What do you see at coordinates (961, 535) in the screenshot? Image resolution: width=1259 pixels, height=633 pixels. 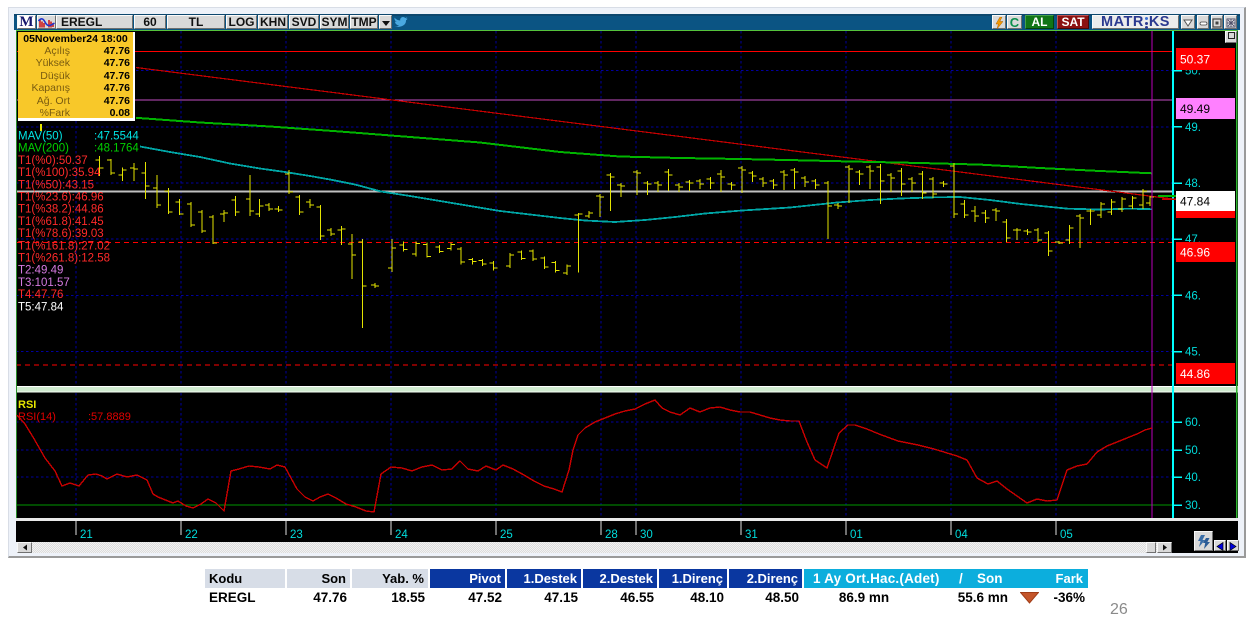 I see `svg-text: 04` at bounding box center [961, 535].